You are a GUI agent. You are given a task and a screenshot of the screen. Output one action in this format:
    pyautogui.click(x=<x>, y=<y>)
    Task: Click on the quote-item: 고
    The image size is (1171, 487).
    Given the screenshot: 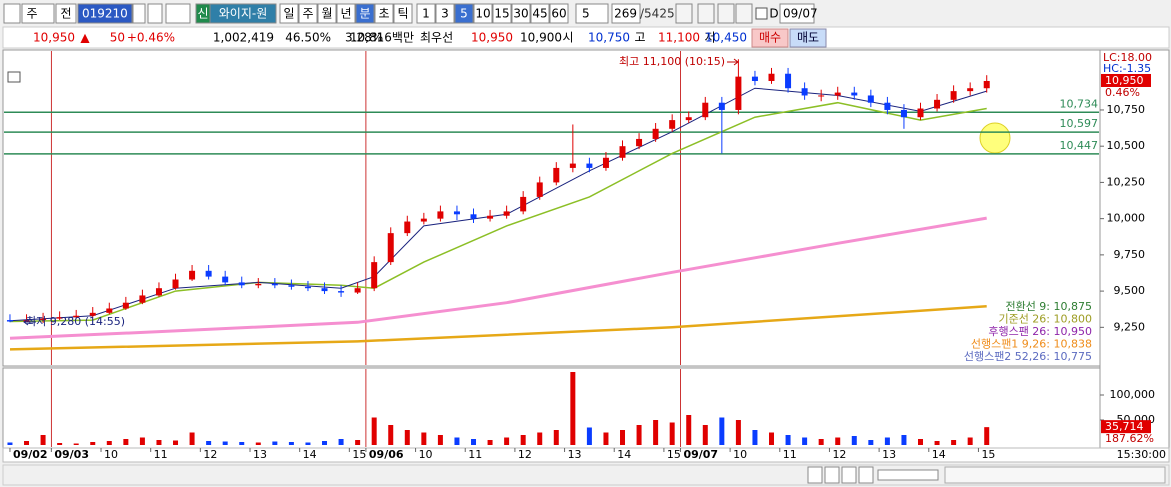 What is the action you would take?
    pyautogui.click(x=639, y=38)
    